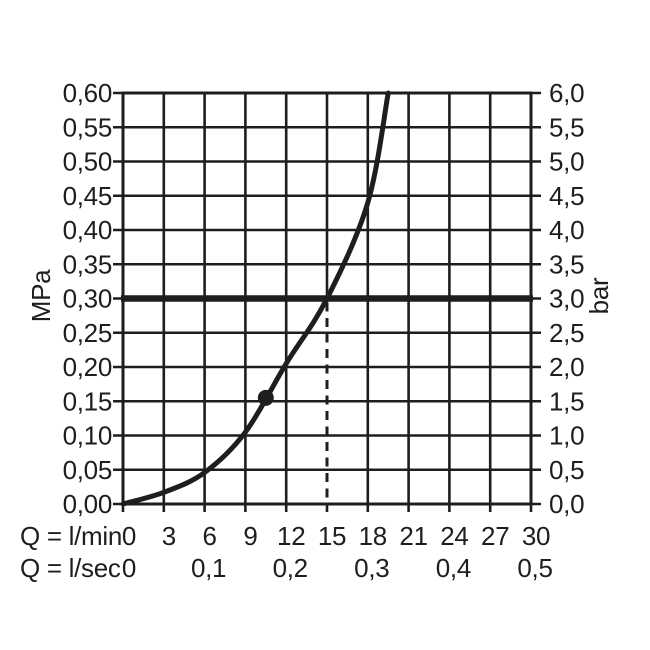 The width and height of the screenshot is (650, 650). I want to click on y-left-tick-label: 0,25, so click(87, 333).